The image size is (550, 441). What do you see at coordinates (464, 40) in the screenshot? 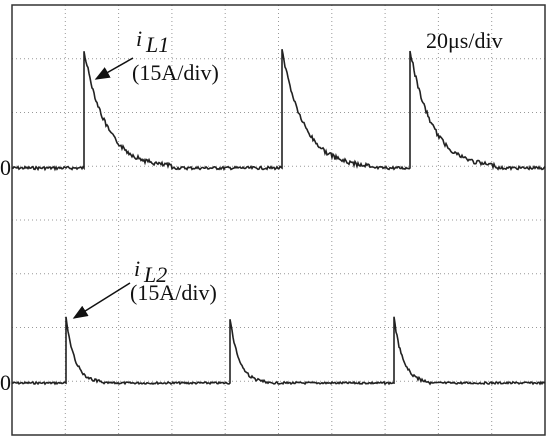
I see `time-scale: 20μs/div` at bounding box center [464, 40].